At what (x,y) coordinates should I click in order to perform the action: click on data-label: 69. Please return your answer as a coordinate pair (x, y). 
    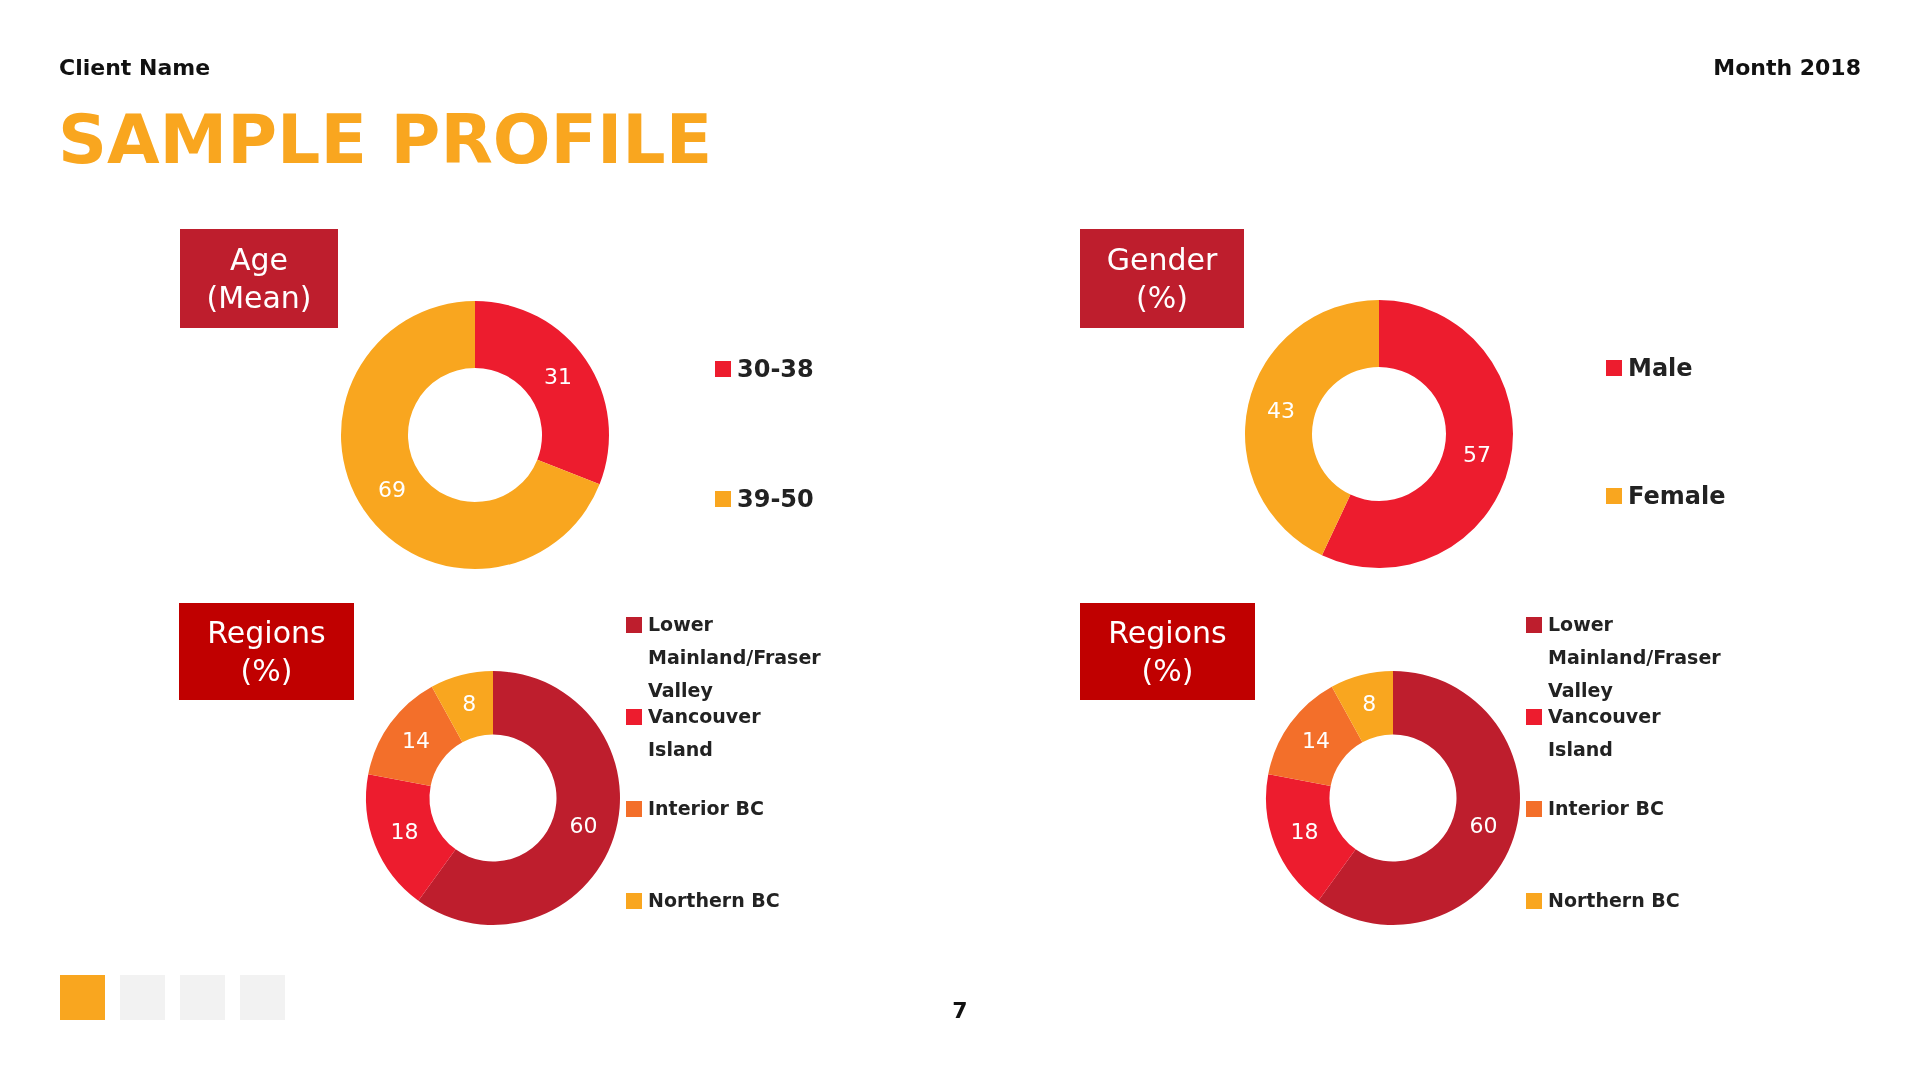
    Looking at the image, I should click on (391, 490).